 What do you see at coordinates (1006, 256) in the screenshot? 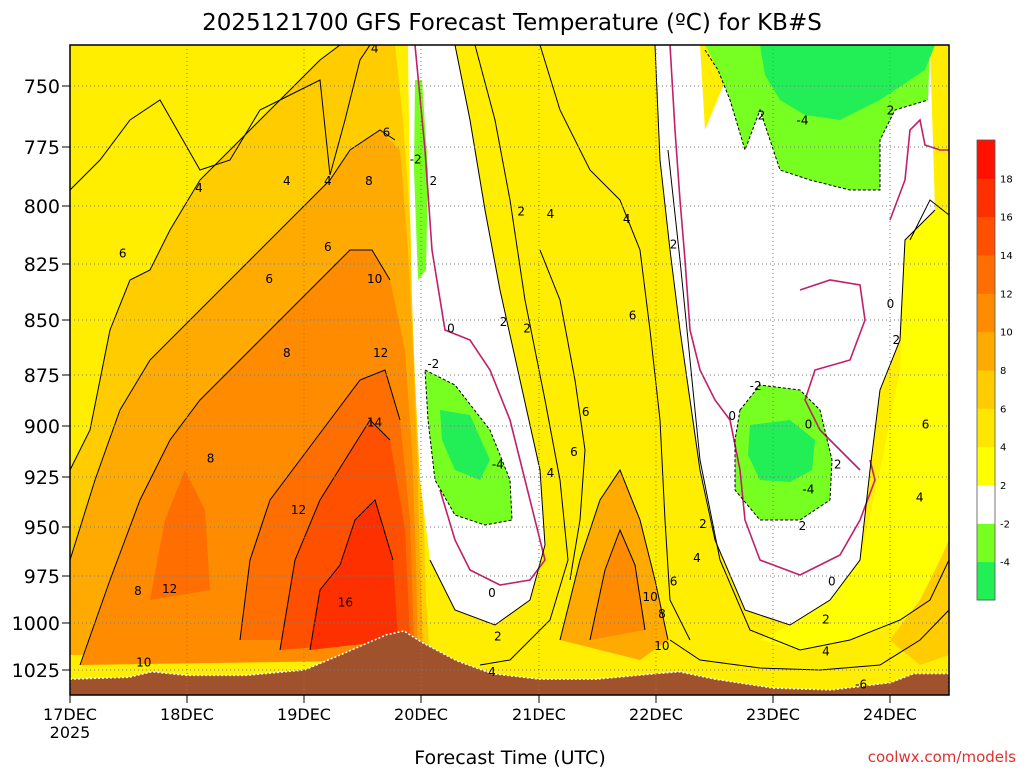
I see `colorbar-tick-label: 14` at bounding box center [1006, 256].